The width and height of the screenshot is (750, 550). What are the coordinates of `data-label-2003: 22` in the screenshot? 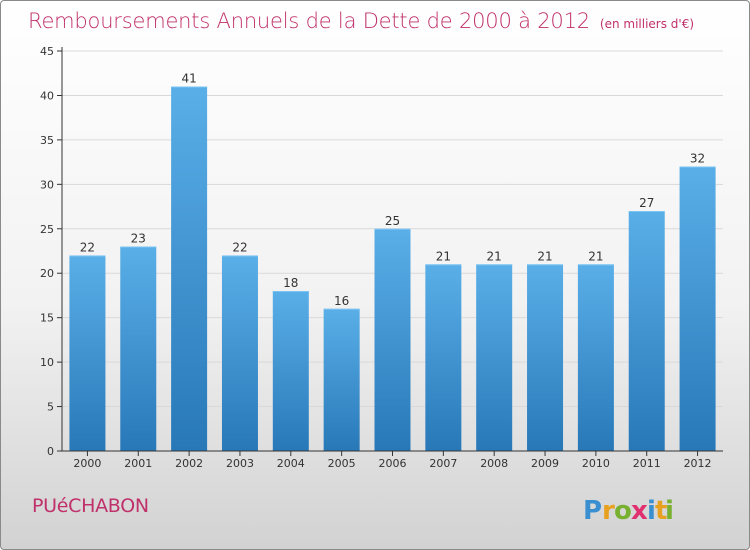 It's located at (239, 247).